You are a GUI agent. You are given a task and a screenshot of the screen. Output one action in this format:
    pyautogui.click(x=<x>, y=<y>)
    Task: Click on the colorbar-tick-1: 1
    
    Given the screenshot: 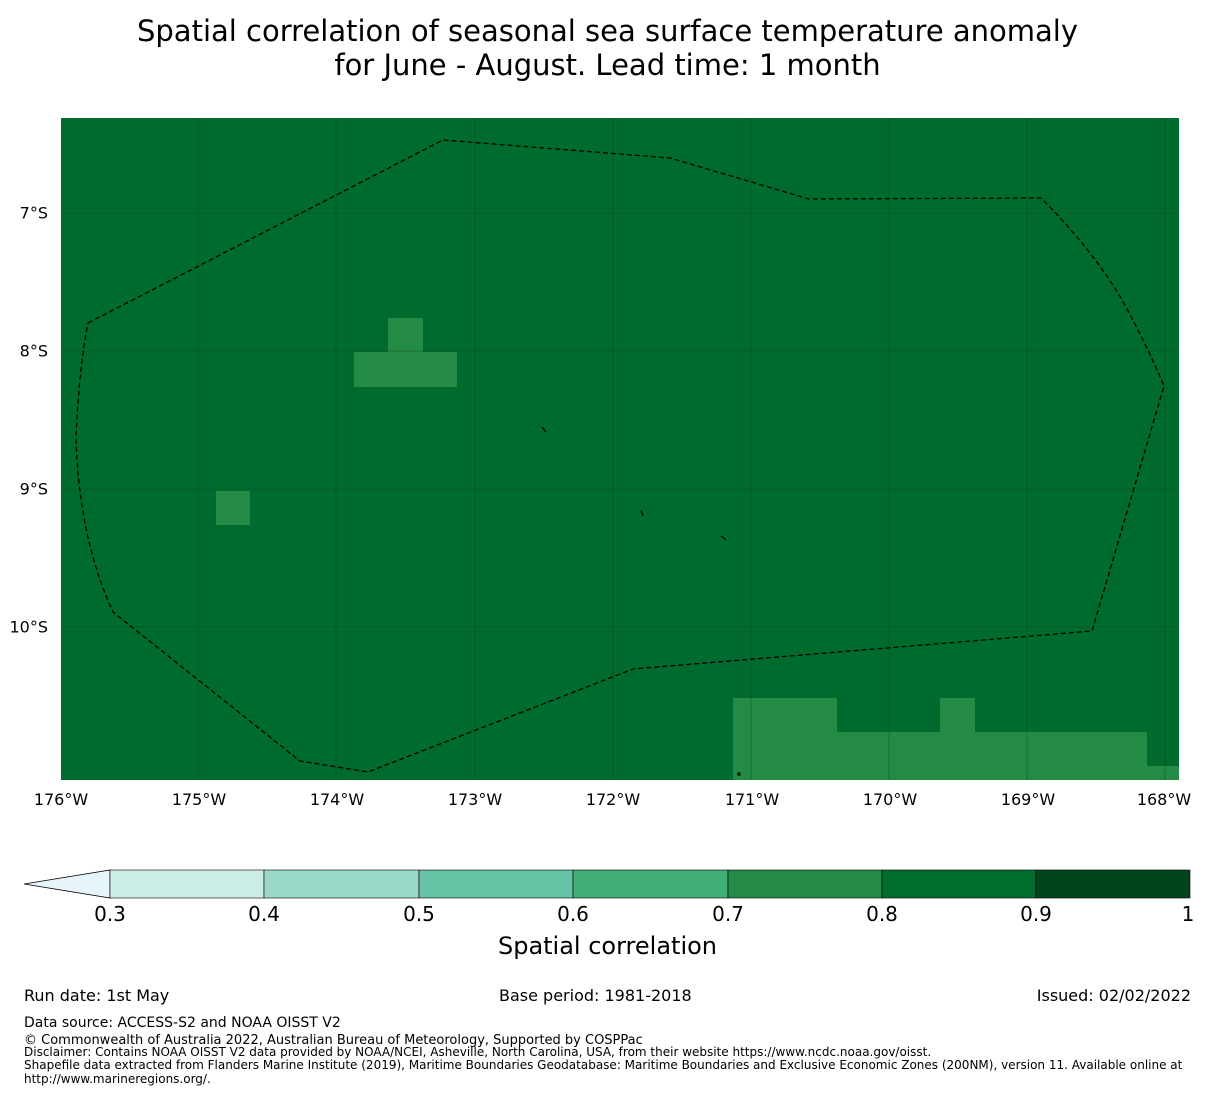 What is the action you would take?
    pyautogui.click(x=1188, y=914)
    